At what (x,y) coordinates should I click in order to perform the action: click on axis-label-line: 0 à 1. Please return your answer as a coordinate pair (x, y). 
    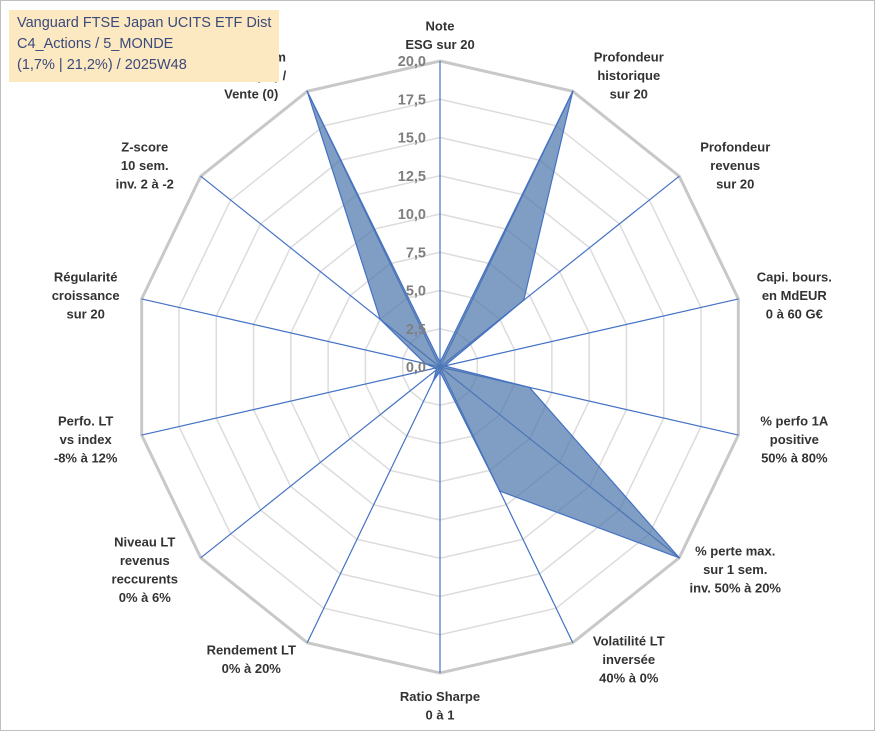
    Looking at the image, I should click on (440, 715).